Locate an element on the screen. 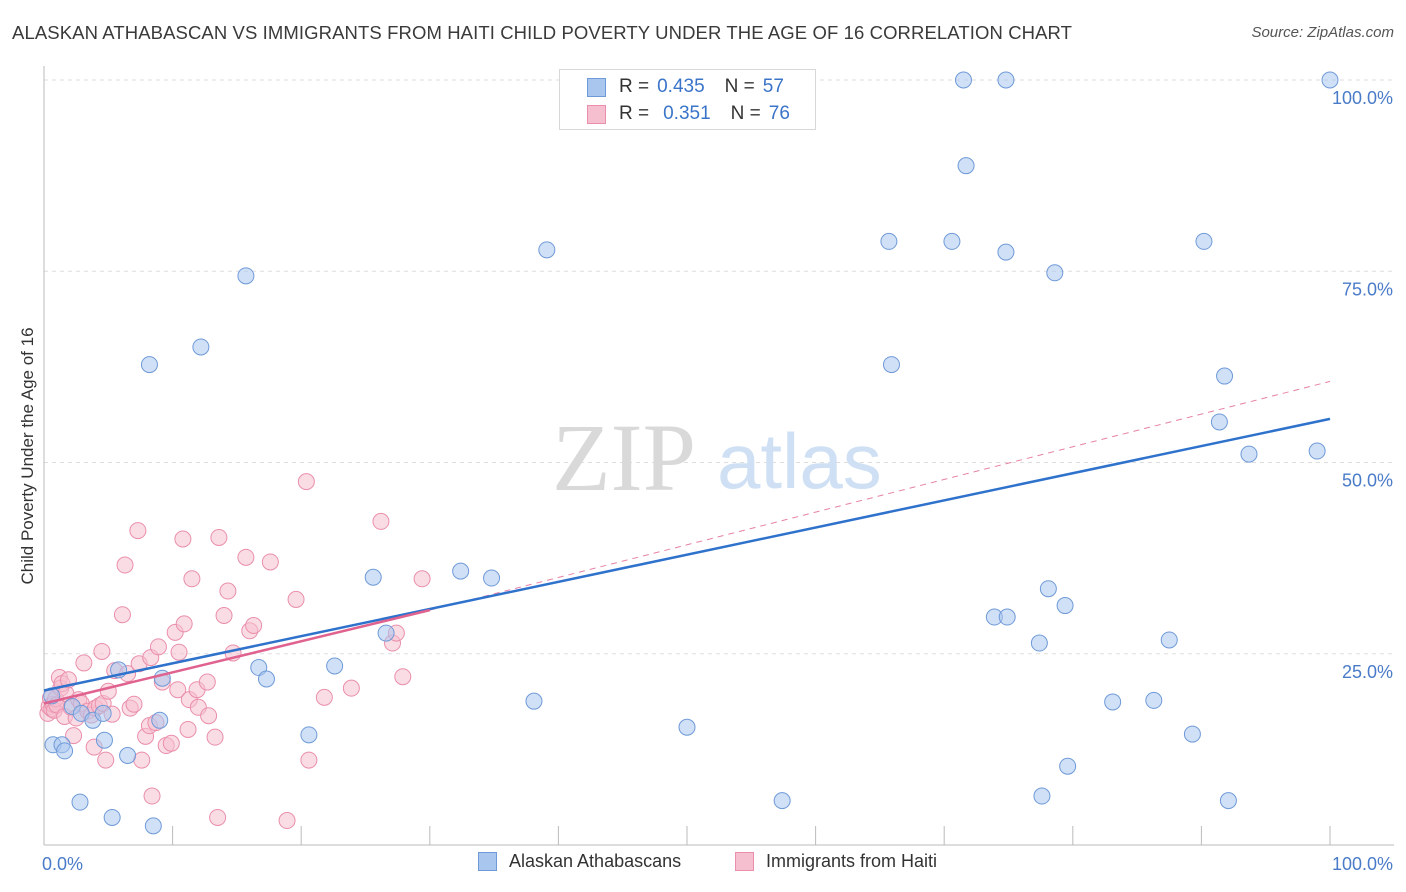  watermark-zip: ZIP is located at coordinates (624, 457).